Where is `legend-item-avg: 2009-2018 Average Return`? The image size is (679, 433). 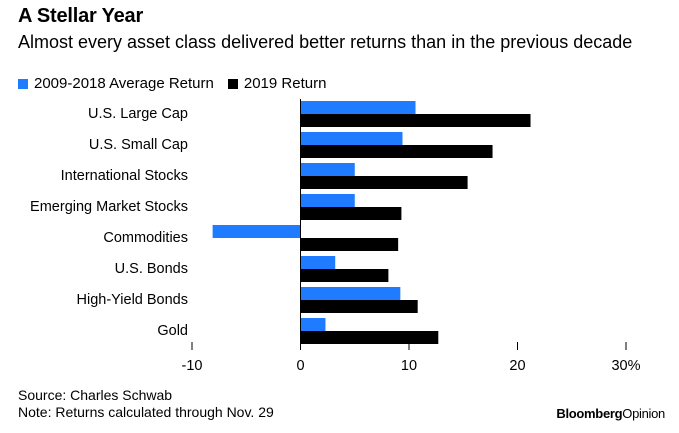
legend-item-avg: 2009-2018 Average Return is located at coordinates (116, 83).